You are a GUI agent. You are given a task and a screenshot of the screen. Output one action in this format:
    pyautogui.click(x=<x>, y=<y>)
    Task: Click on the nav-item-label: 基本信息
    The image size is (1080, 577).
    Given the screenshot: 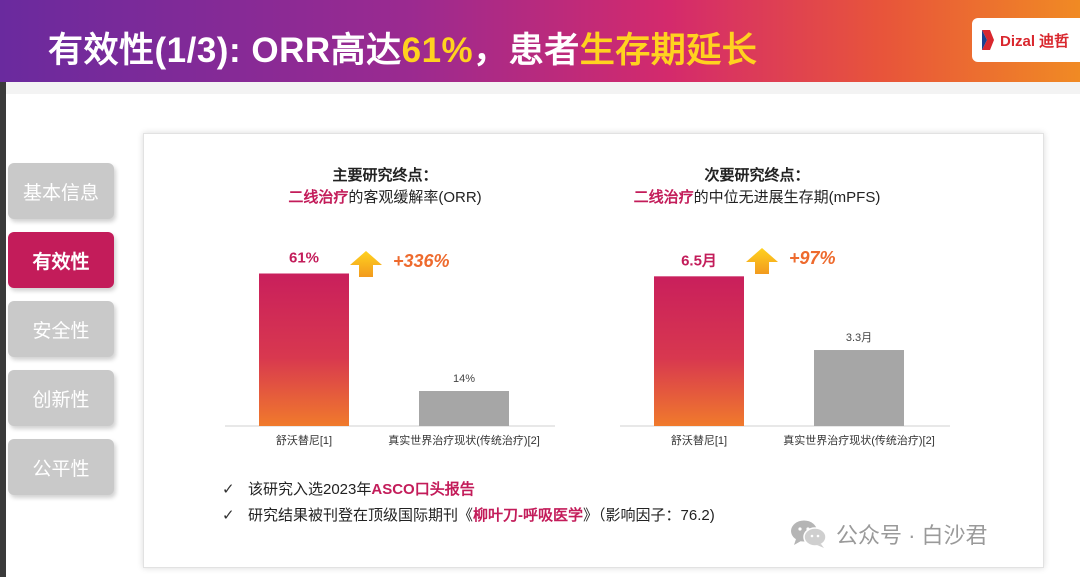 What is the action you would take?
    pyautogui.click(x=60, y=193)
    